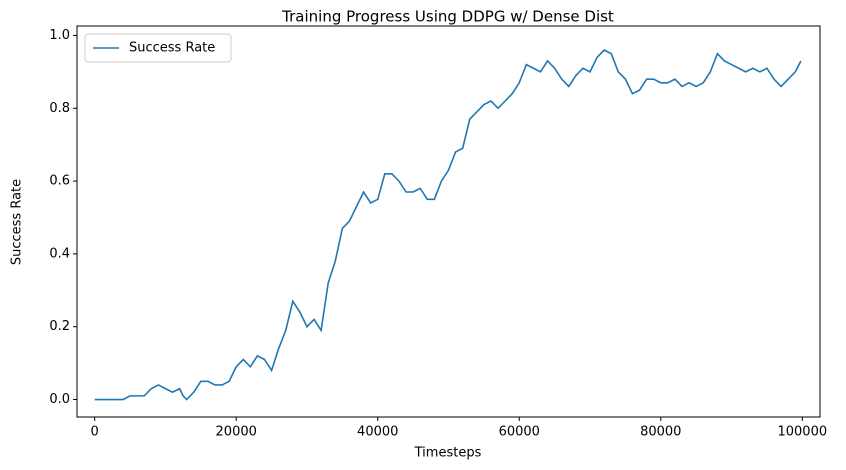 This screenshot has height=470, width=846. I want to click on x-tick-label: 60000, so click(519, 432).